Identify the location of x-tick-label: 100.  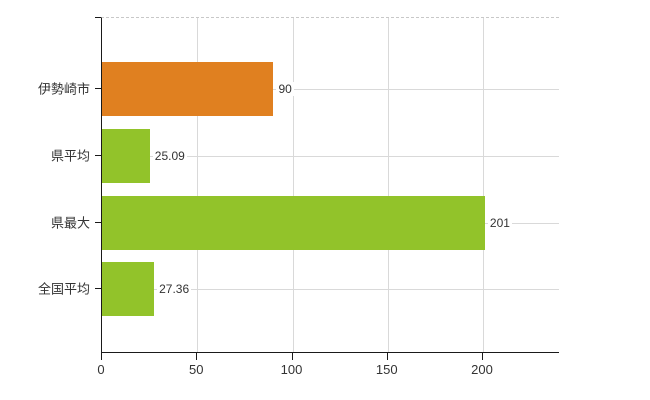
(291, 369).